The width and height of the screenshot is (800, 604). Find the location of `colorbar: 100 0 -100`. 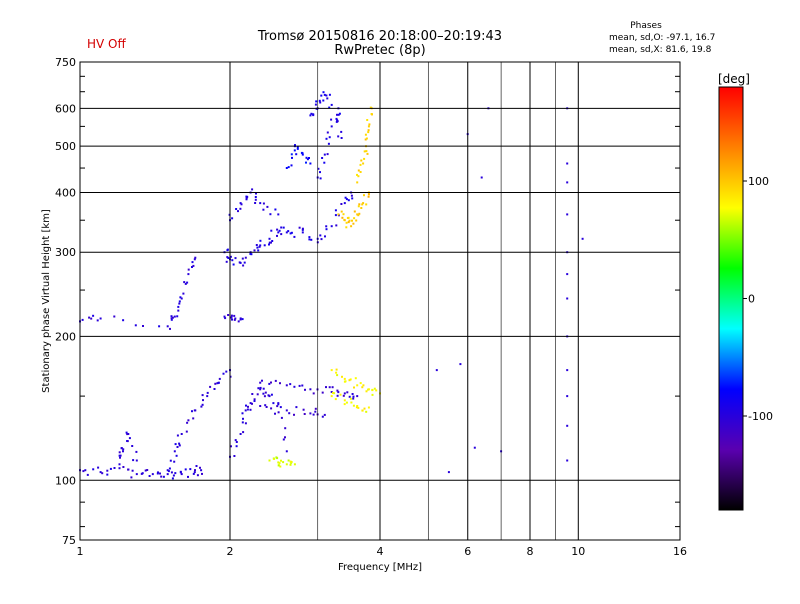

colorbar: 100 0 -100 is located at coordinates (745, 298).